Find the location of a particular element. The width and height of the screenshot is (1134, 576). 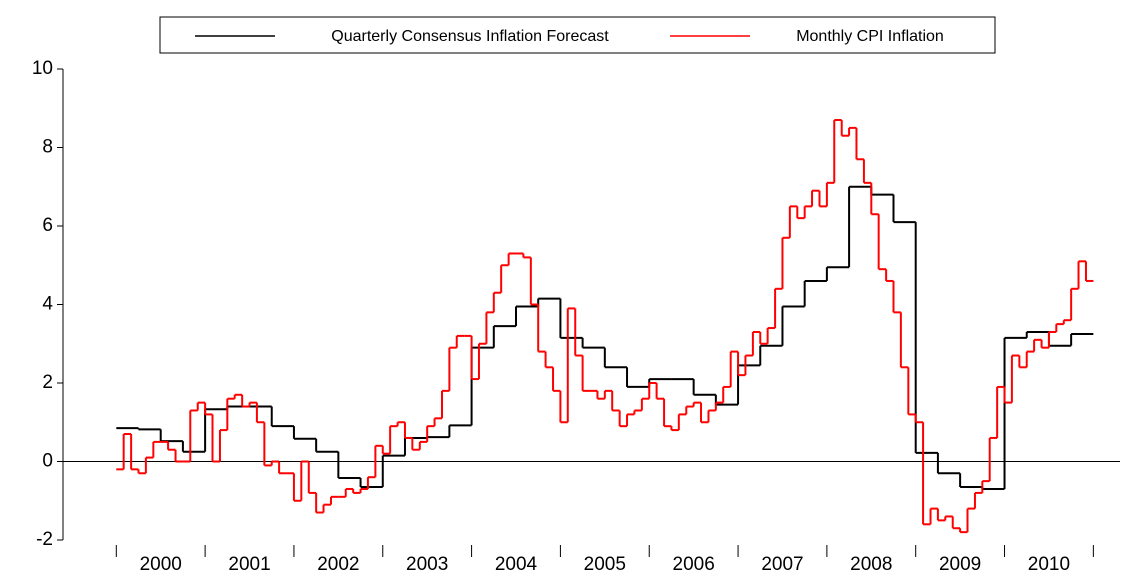

x-tick-label: 2006 is located at coordinates (694, 564).